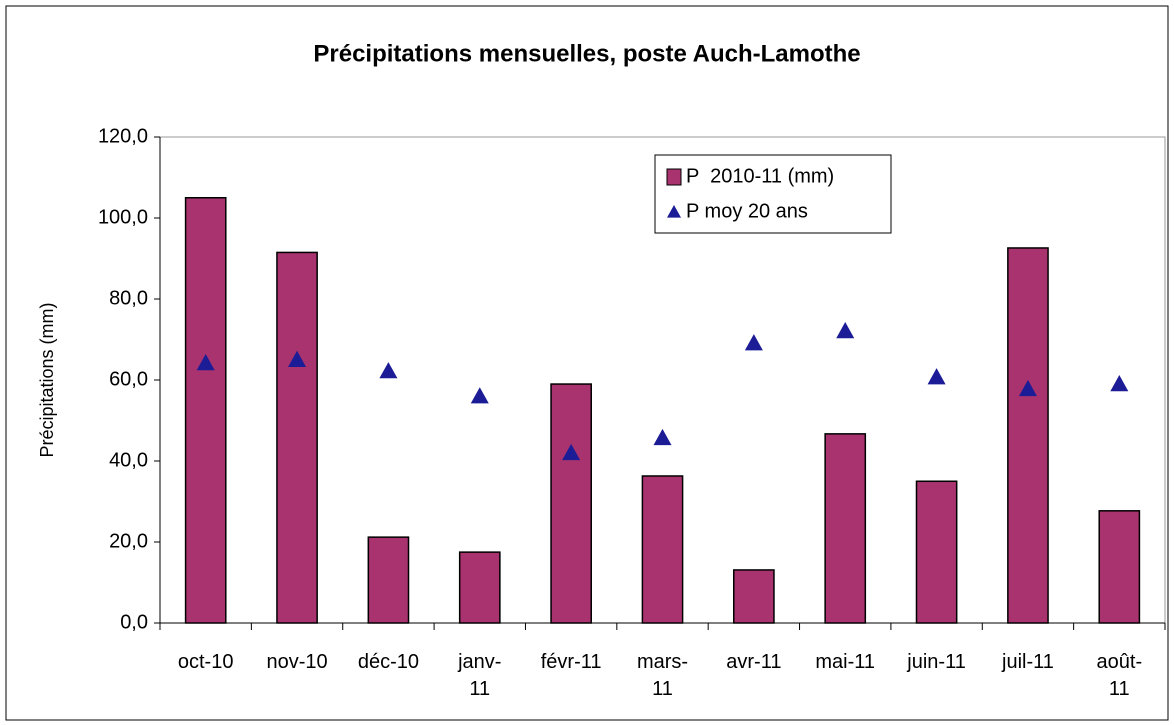 Image resolution: width=1174 pixels, height=725 pixels. Describe the element at coordinates (205, 662) in the screenshot. I see `x-tick-label: oct-10` at that location.